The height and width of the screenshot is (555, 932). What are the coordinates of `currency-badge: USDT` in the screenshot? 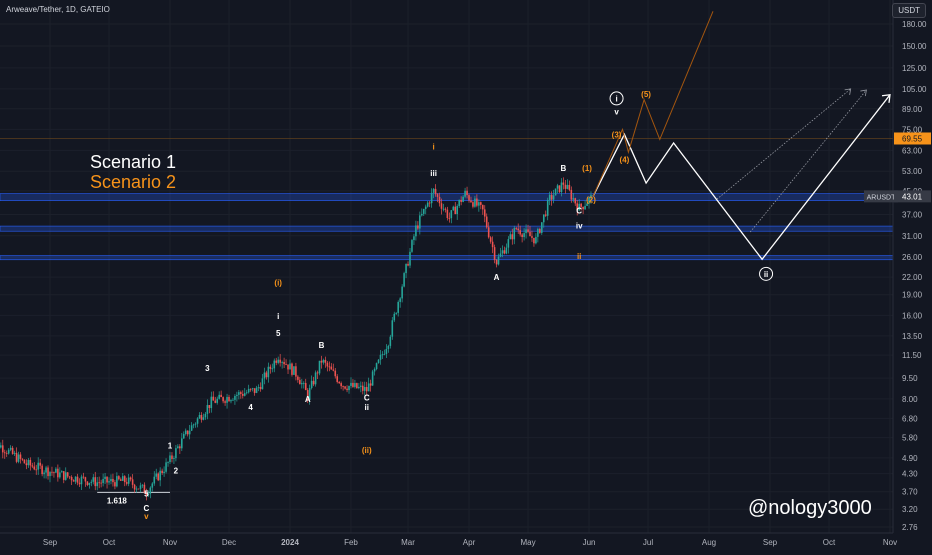 It's located at (909, 10).